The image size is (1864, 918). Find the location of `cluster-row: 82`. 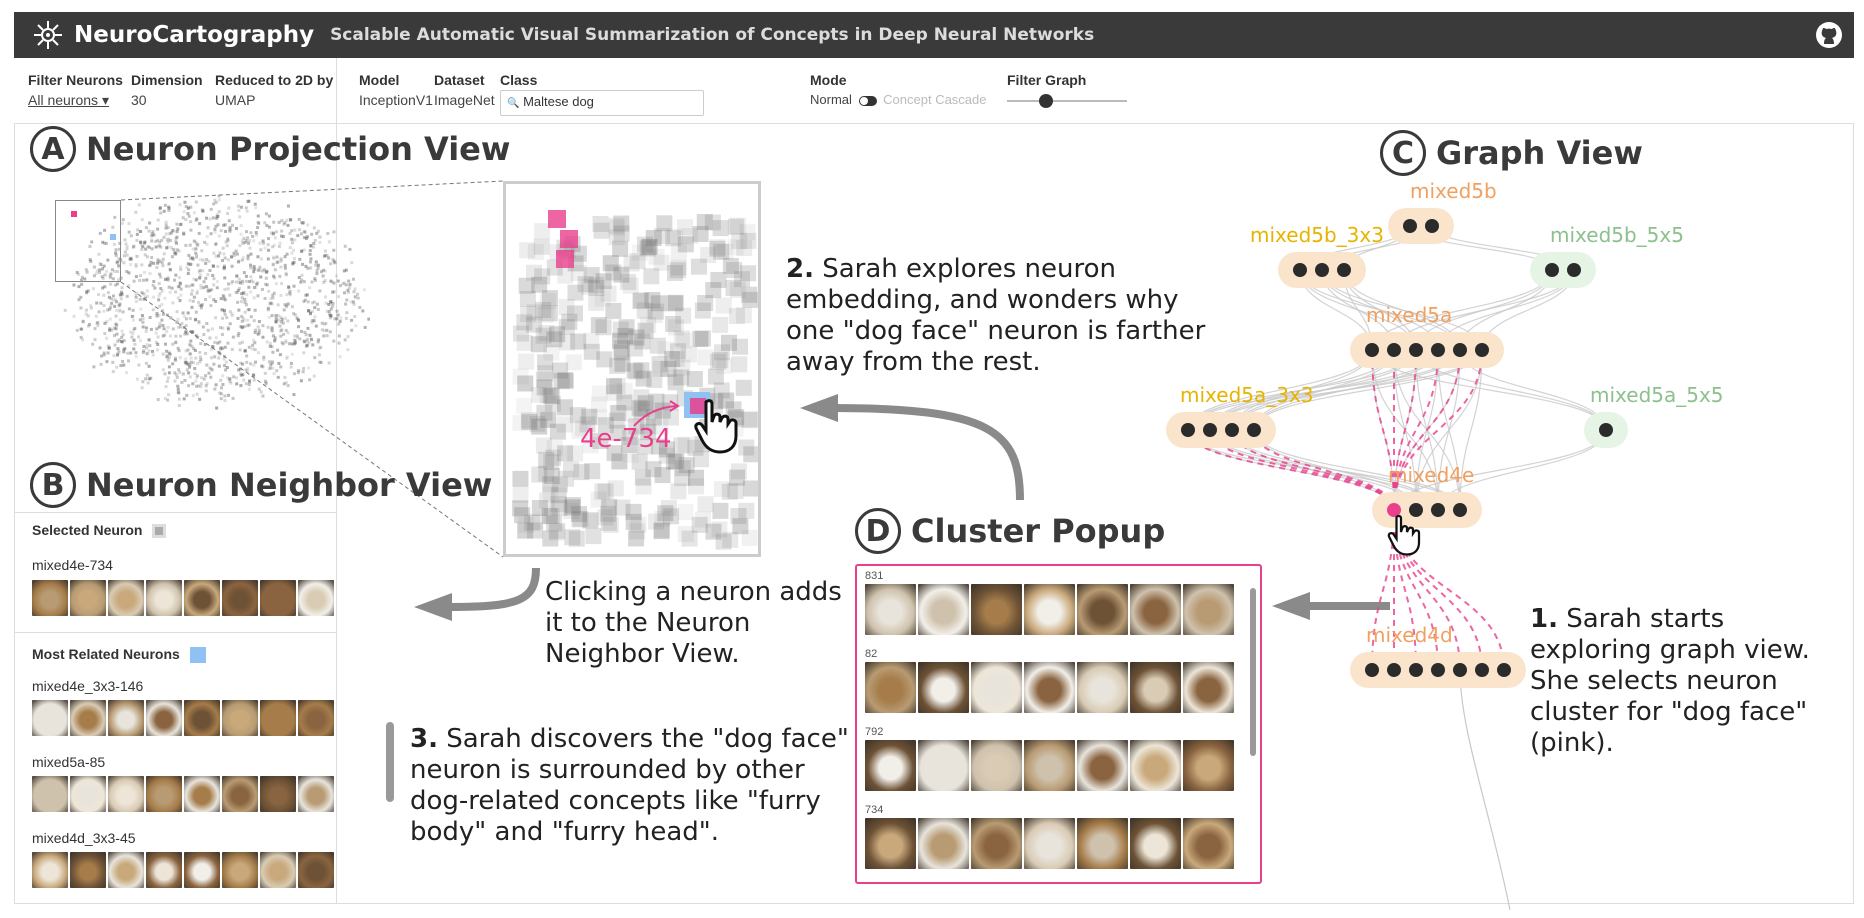

cluster-row: 82 is located at coordinates (1049, 680).